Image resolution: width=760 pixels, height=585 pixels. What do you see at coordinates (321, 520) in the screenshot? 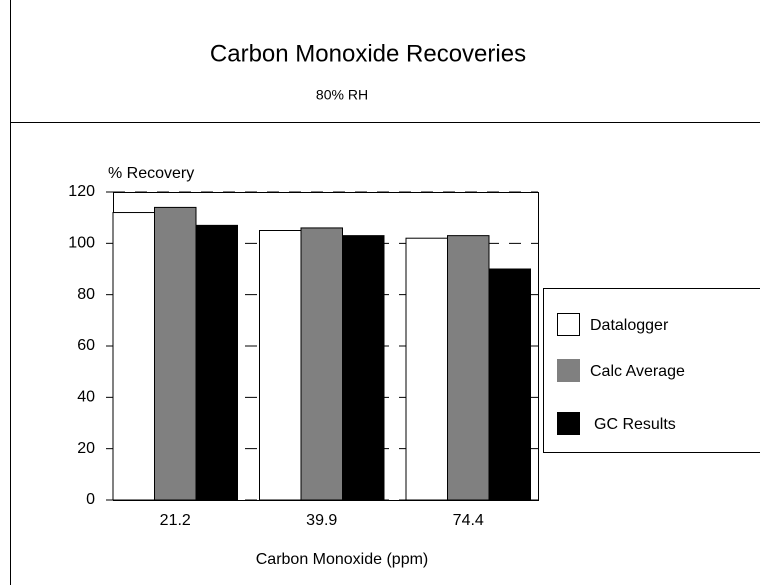
I see `x-tick-label: 39.9` at bounding box center [321, 520].